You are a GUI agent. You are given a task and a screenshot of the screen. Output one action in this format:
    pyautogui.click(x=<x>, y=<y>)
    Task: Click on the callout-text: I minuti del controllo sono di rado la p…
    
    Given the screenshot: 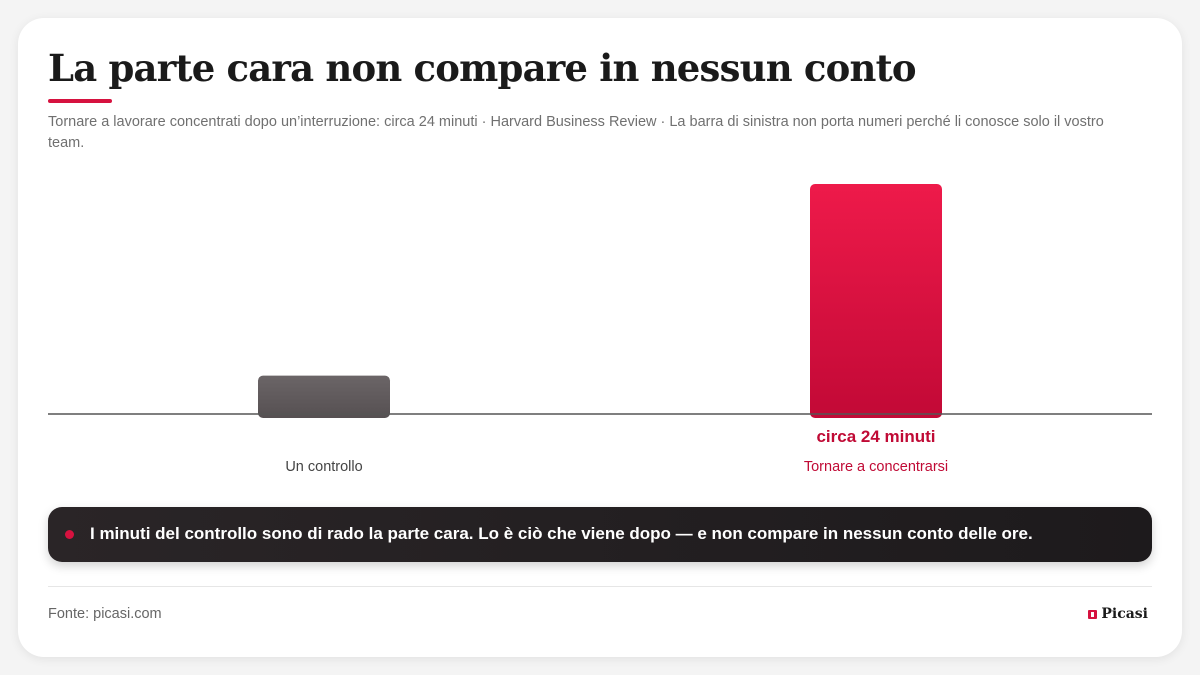 What is the action you would take?
    pyautogui.click(x=561, y=533)
    